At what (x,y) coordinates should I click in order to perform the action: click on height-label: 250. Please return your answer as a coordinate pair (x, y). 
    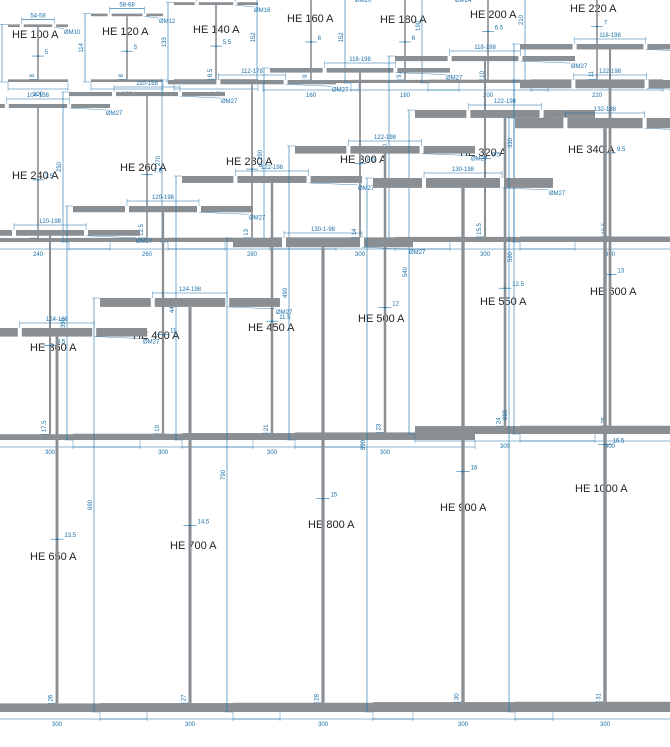
    Looking at the image, I should click on (60, 166).